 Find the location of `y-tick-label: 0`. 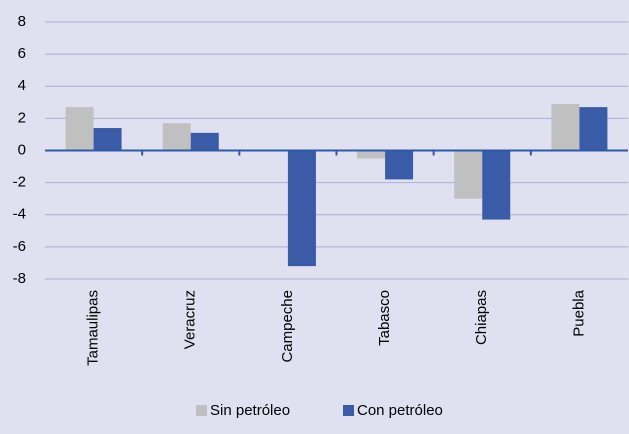

y-tick-label: 0 is located at coordinates (22, 149).